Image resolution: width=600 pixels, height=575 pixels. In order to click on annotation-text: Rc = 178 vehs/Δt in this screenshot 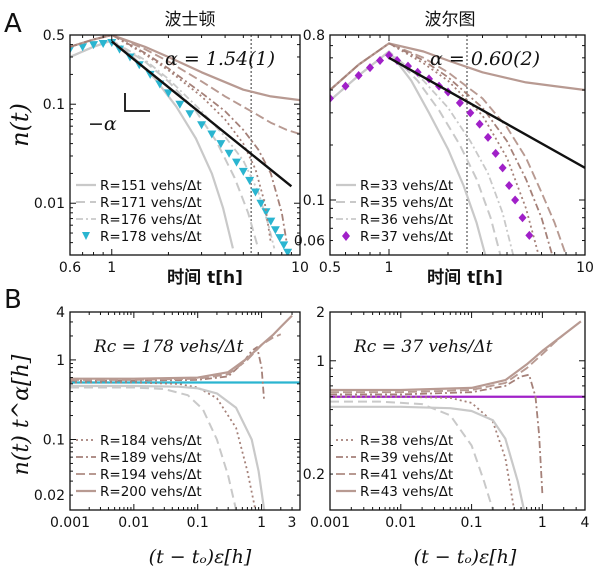, I will do `click(168, 347)`.